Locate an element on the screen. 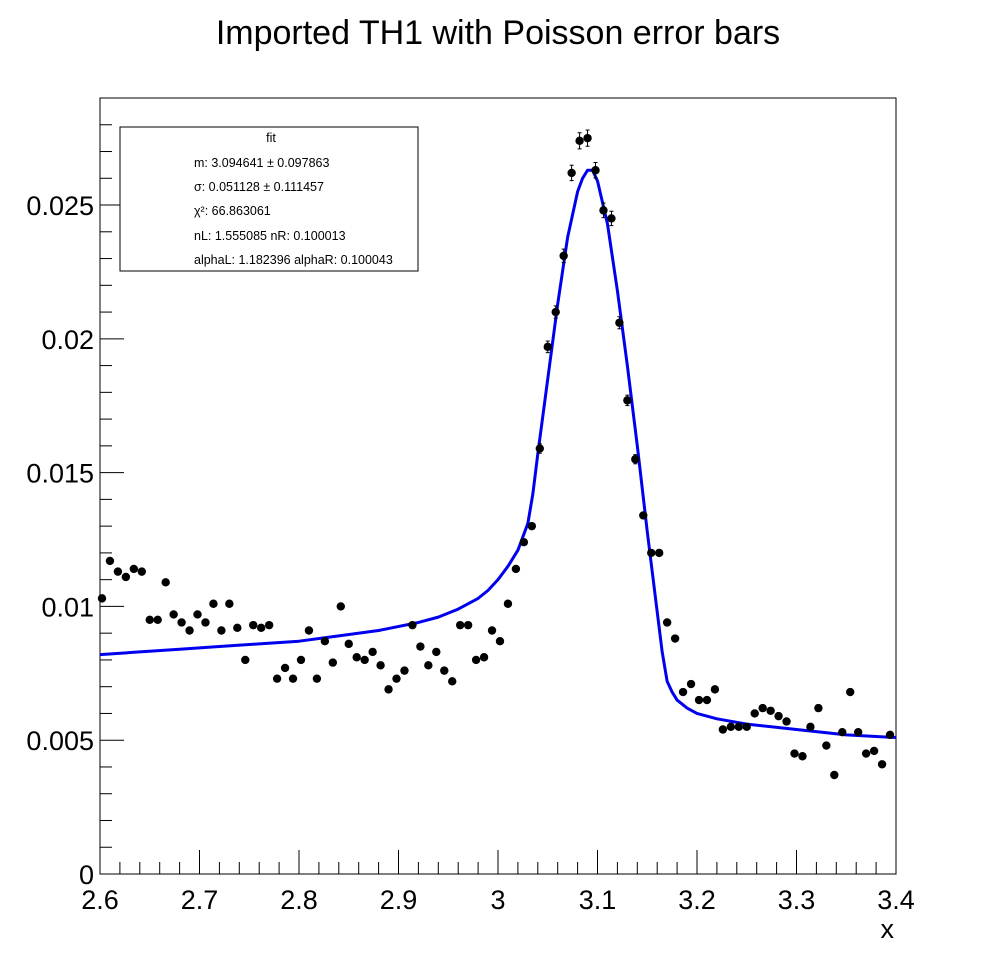  y-tick-label: 0.015 is located at coordinates (60, 474).